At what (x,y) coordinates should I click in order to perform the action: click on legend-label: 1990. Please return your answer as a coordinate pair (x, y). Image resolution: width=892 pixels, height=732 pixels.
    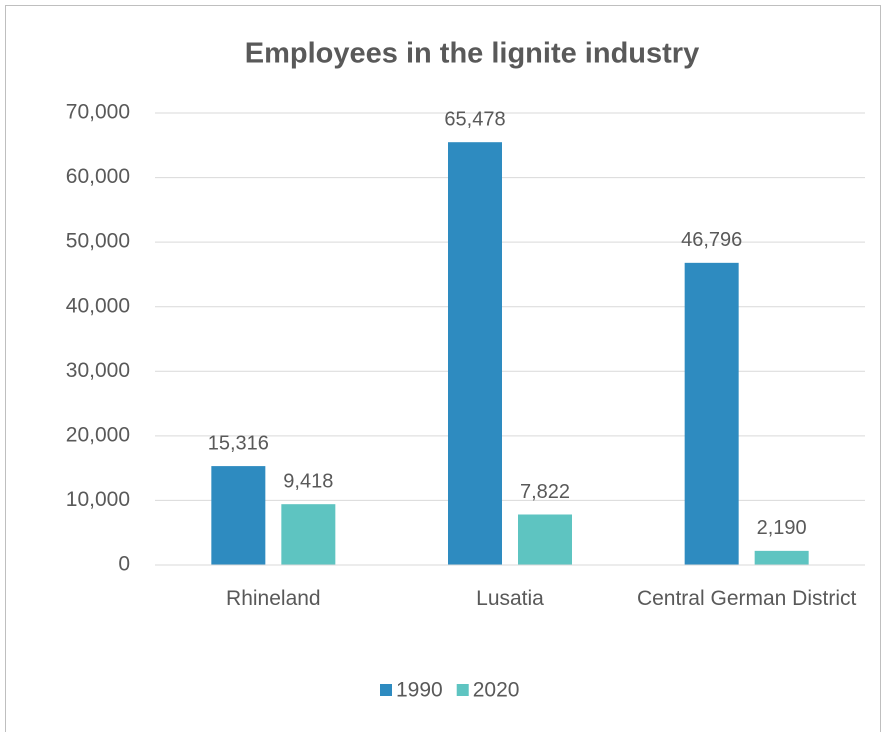
    Looking at the image, I should click on (419, 690).